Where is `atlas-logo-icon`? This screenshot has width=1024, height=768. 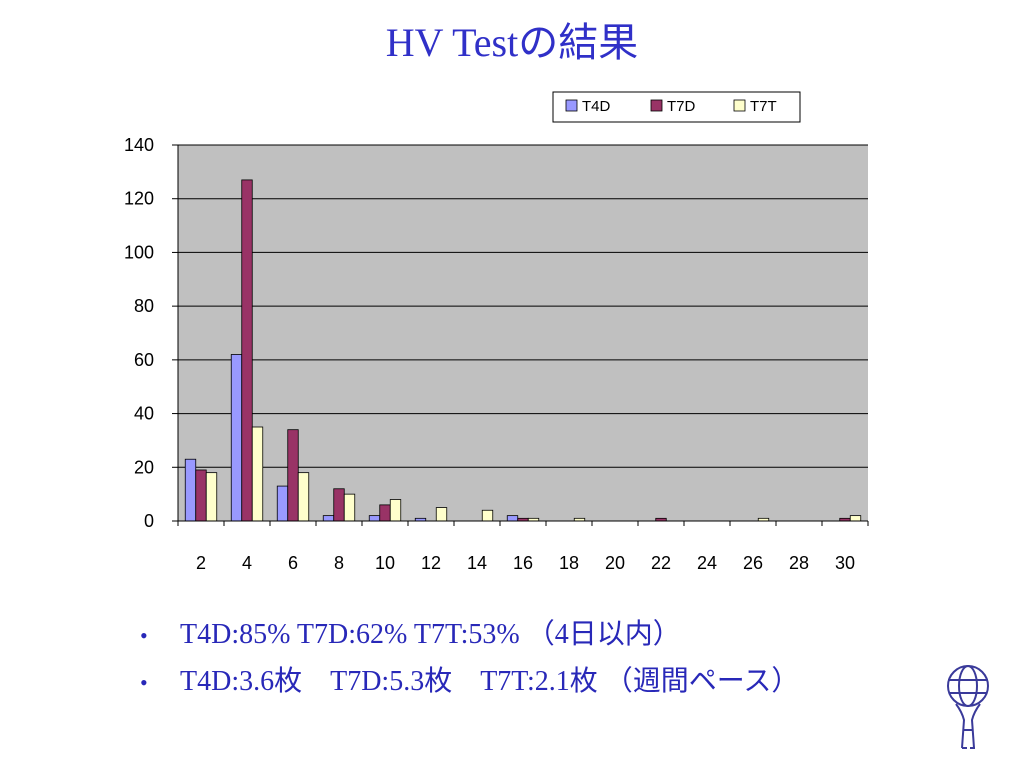
atlas-logo-icon is located at coordinates (968, 707).